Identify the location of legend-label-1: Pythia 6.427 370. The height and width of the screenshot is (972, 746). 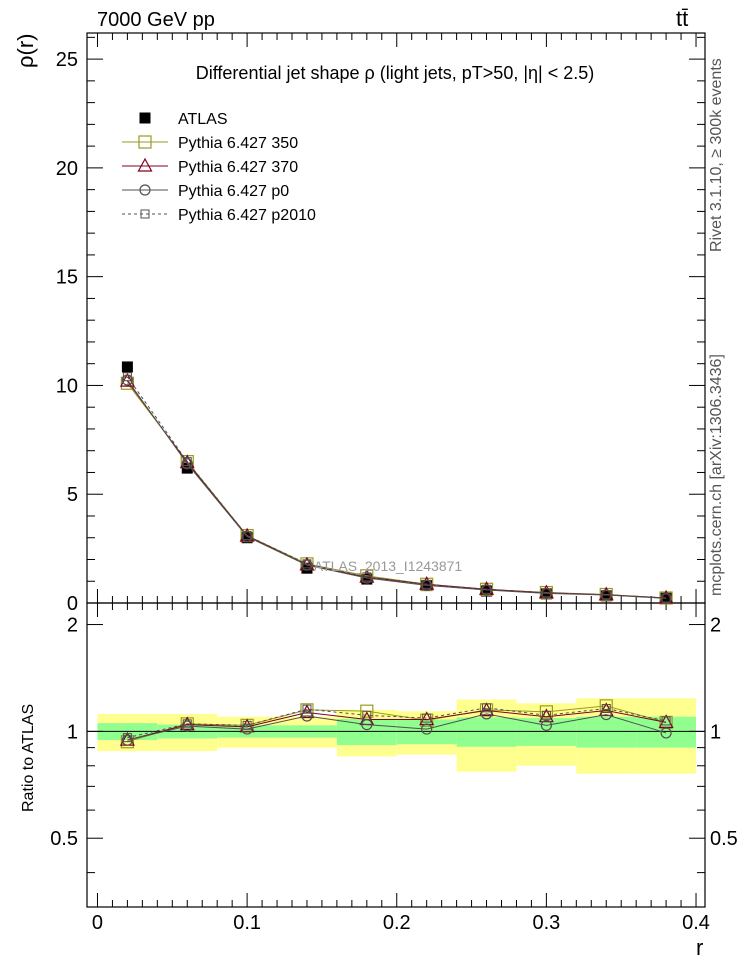
(238, 167).